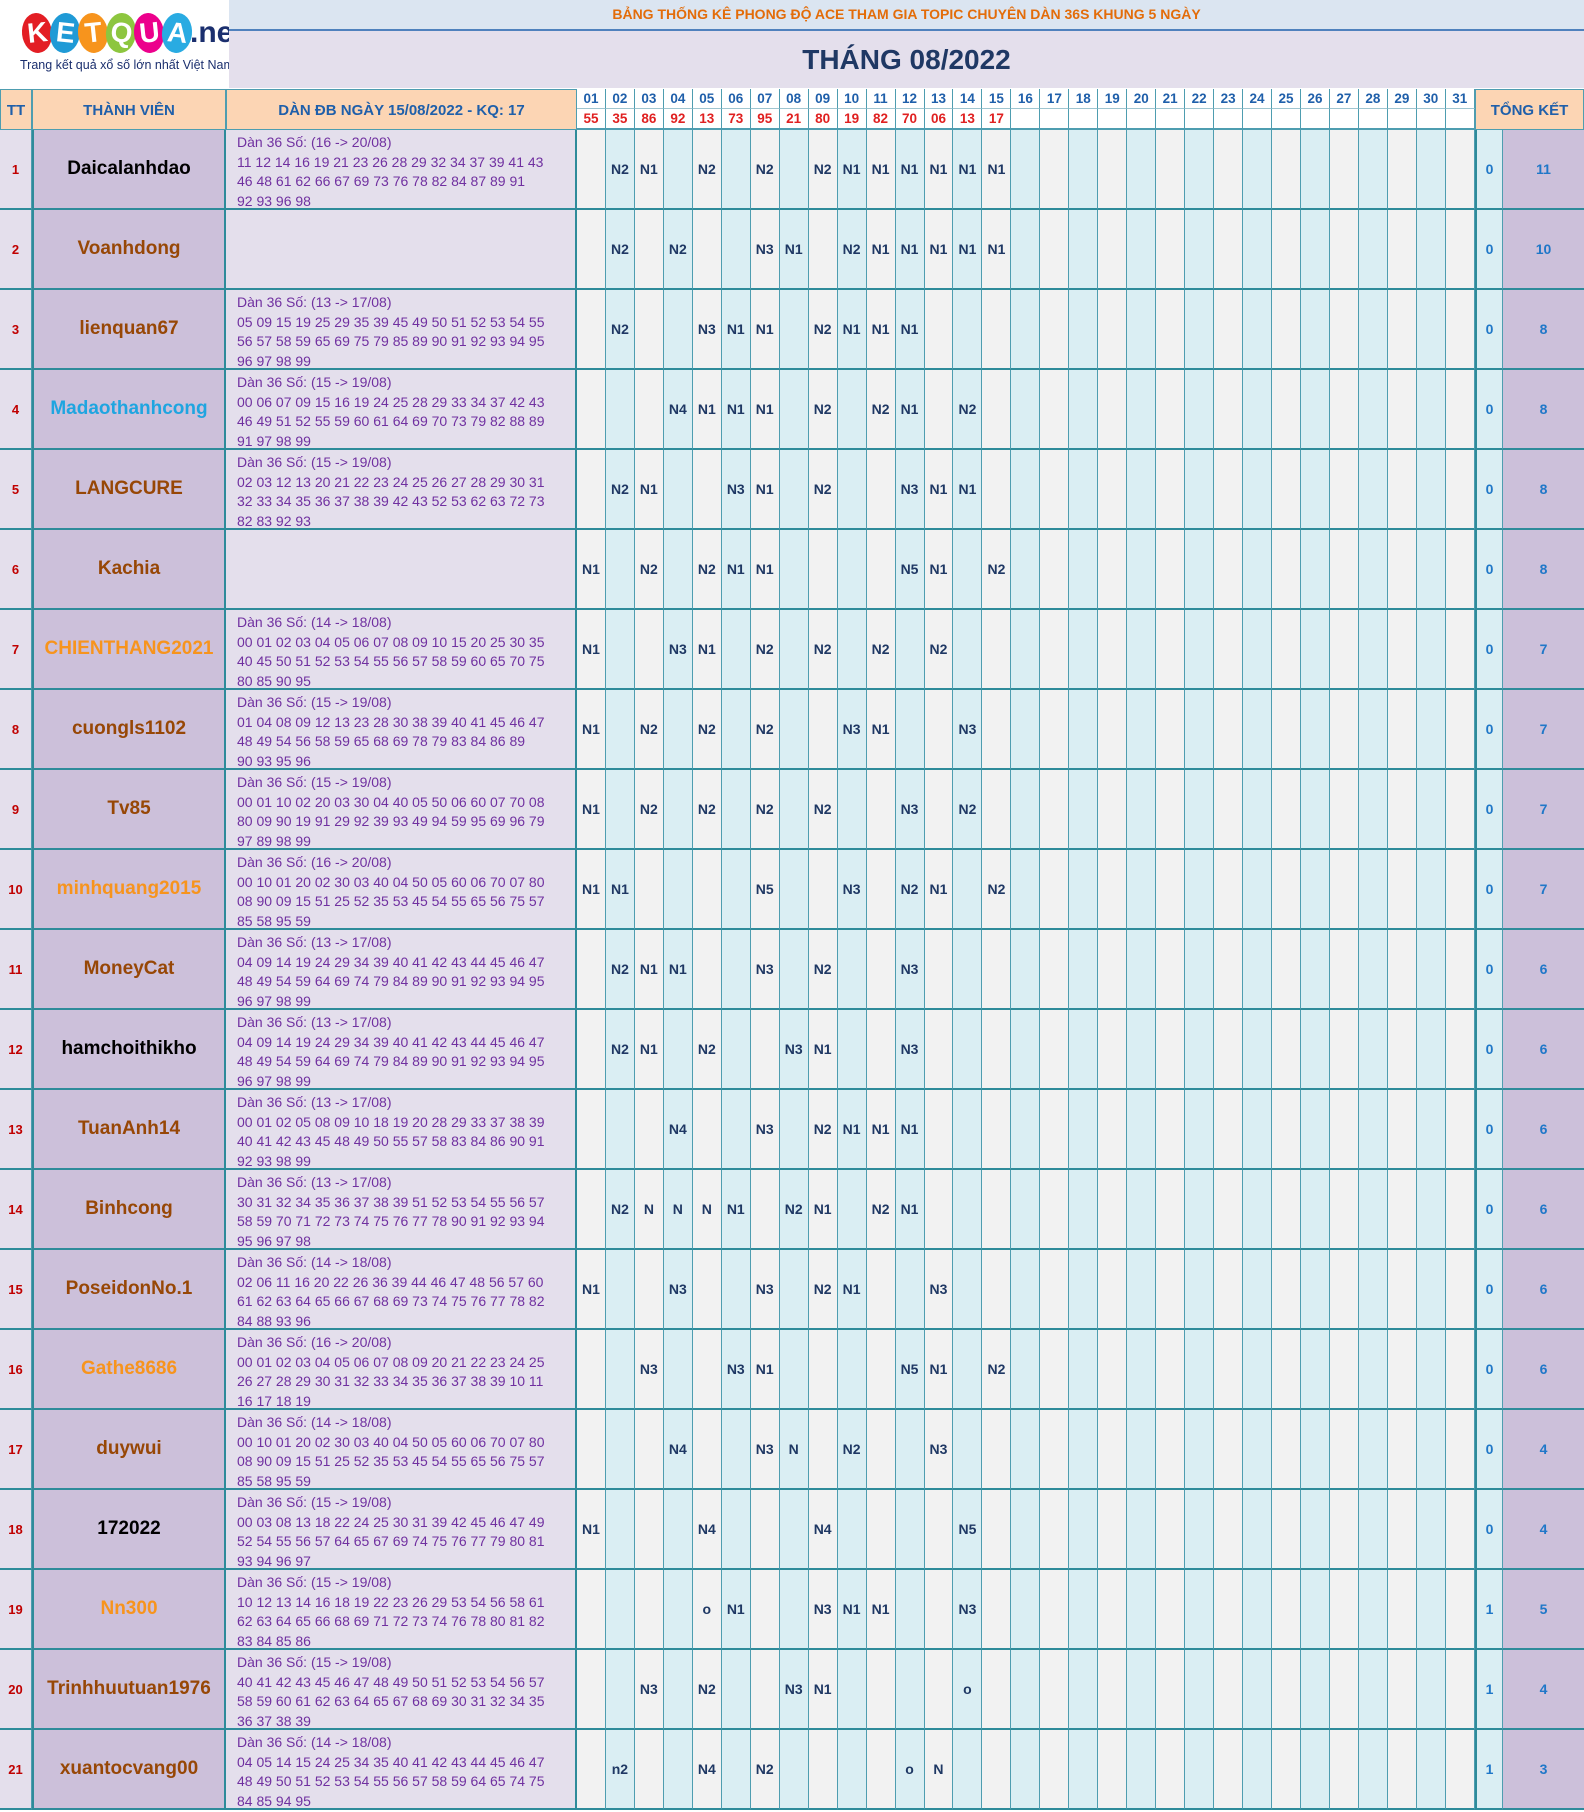 The width and height of the screenshot is (1584, 1812). Describe the element at coordinates (649, 490) in the screenshot. I see `day-cell-03: N1` at that location.